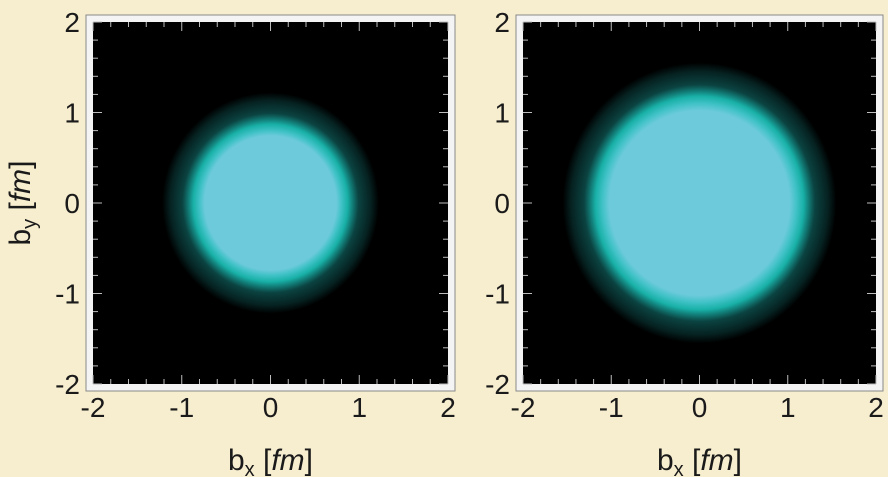  What do you see at coordinates (22, 202) in the screenshot?
I see `left-y-axis-label: by [fm]` at bounding box center [22, 202].